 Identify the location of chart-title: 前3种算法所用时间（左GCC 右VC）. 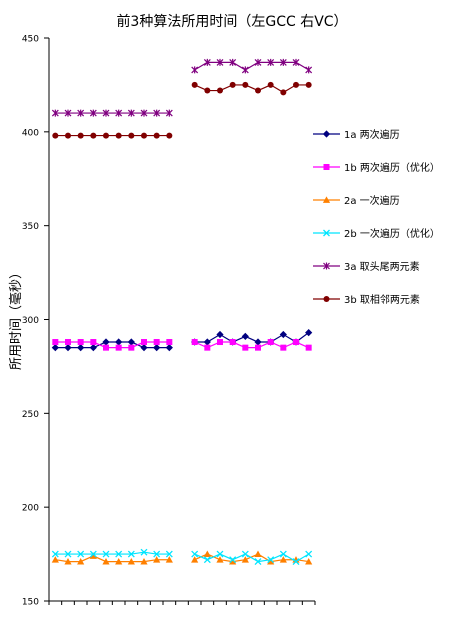
(231, 21).